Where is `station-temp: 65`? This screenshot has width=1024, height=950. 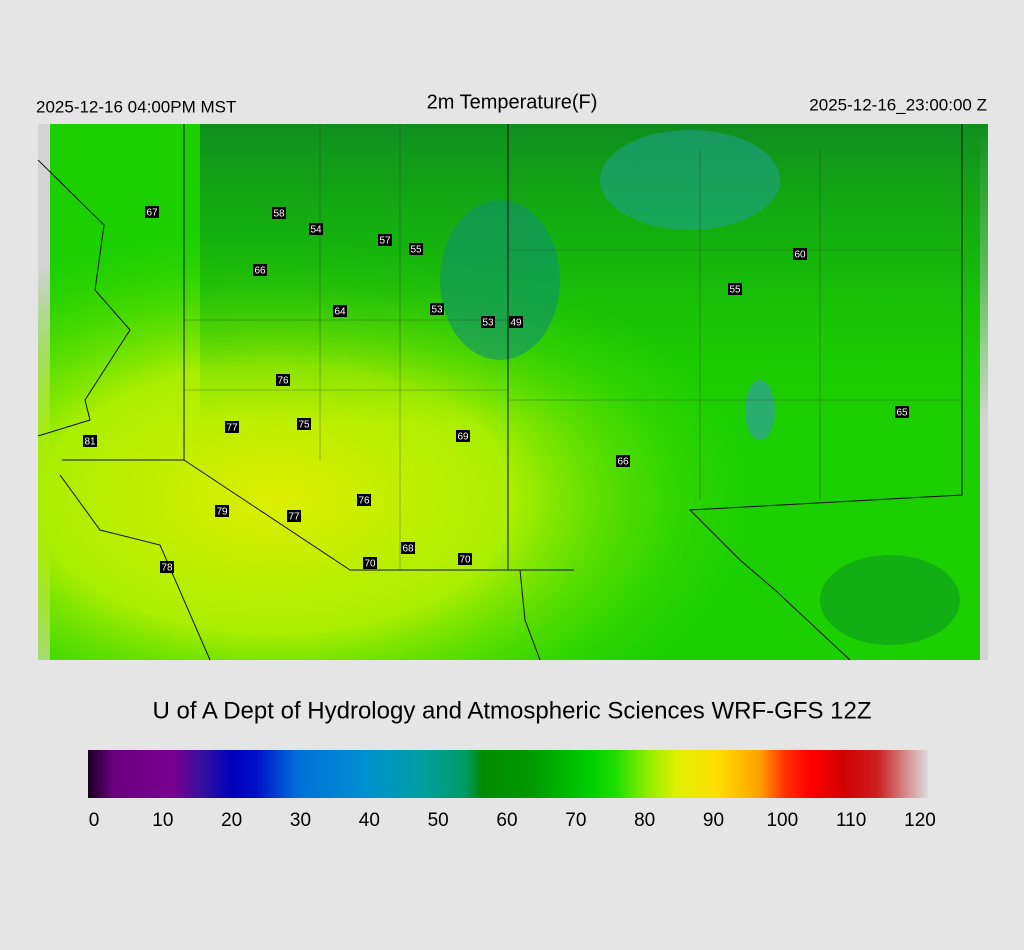
station-temp: 65 is located at coordinates (902, 413).